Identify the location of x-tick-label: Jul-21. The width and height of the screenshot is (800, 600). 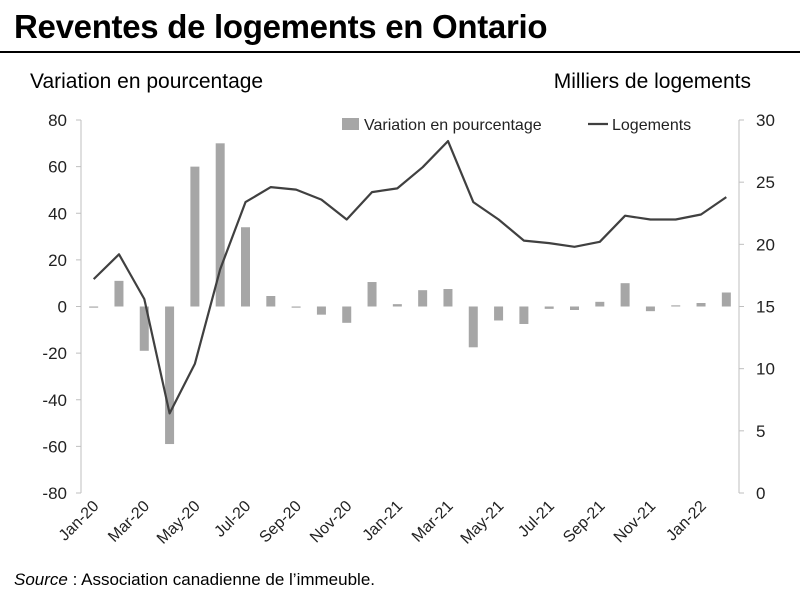
(536, 519).